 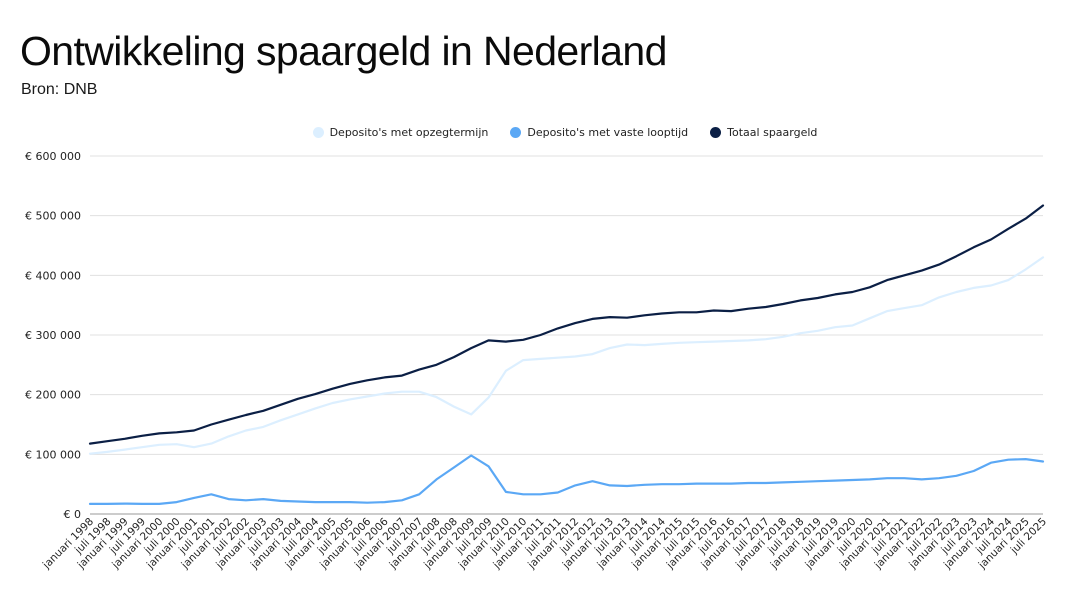 I want to click on legend-dot-totaal-icon, so click(x=716, y=132).